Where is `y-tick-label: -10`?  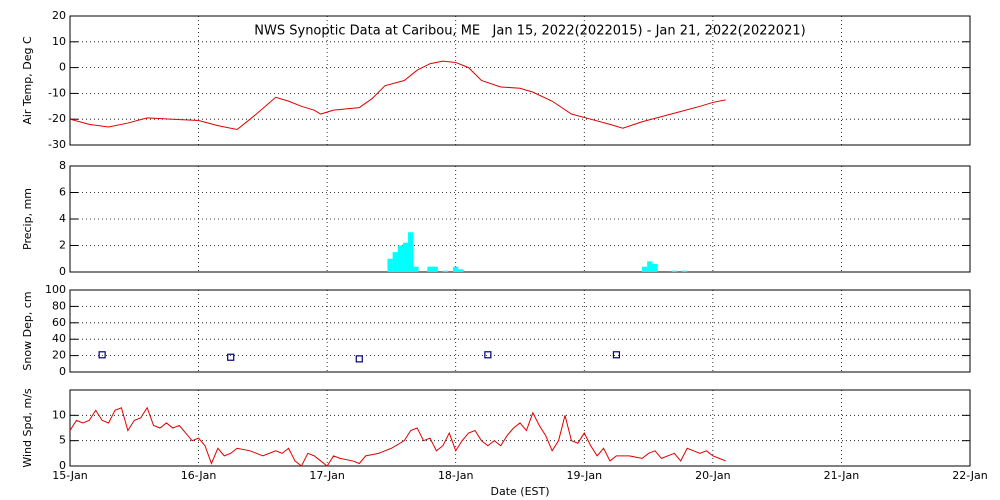 y-tick-label: -10 is located at coordinates (57, 92).